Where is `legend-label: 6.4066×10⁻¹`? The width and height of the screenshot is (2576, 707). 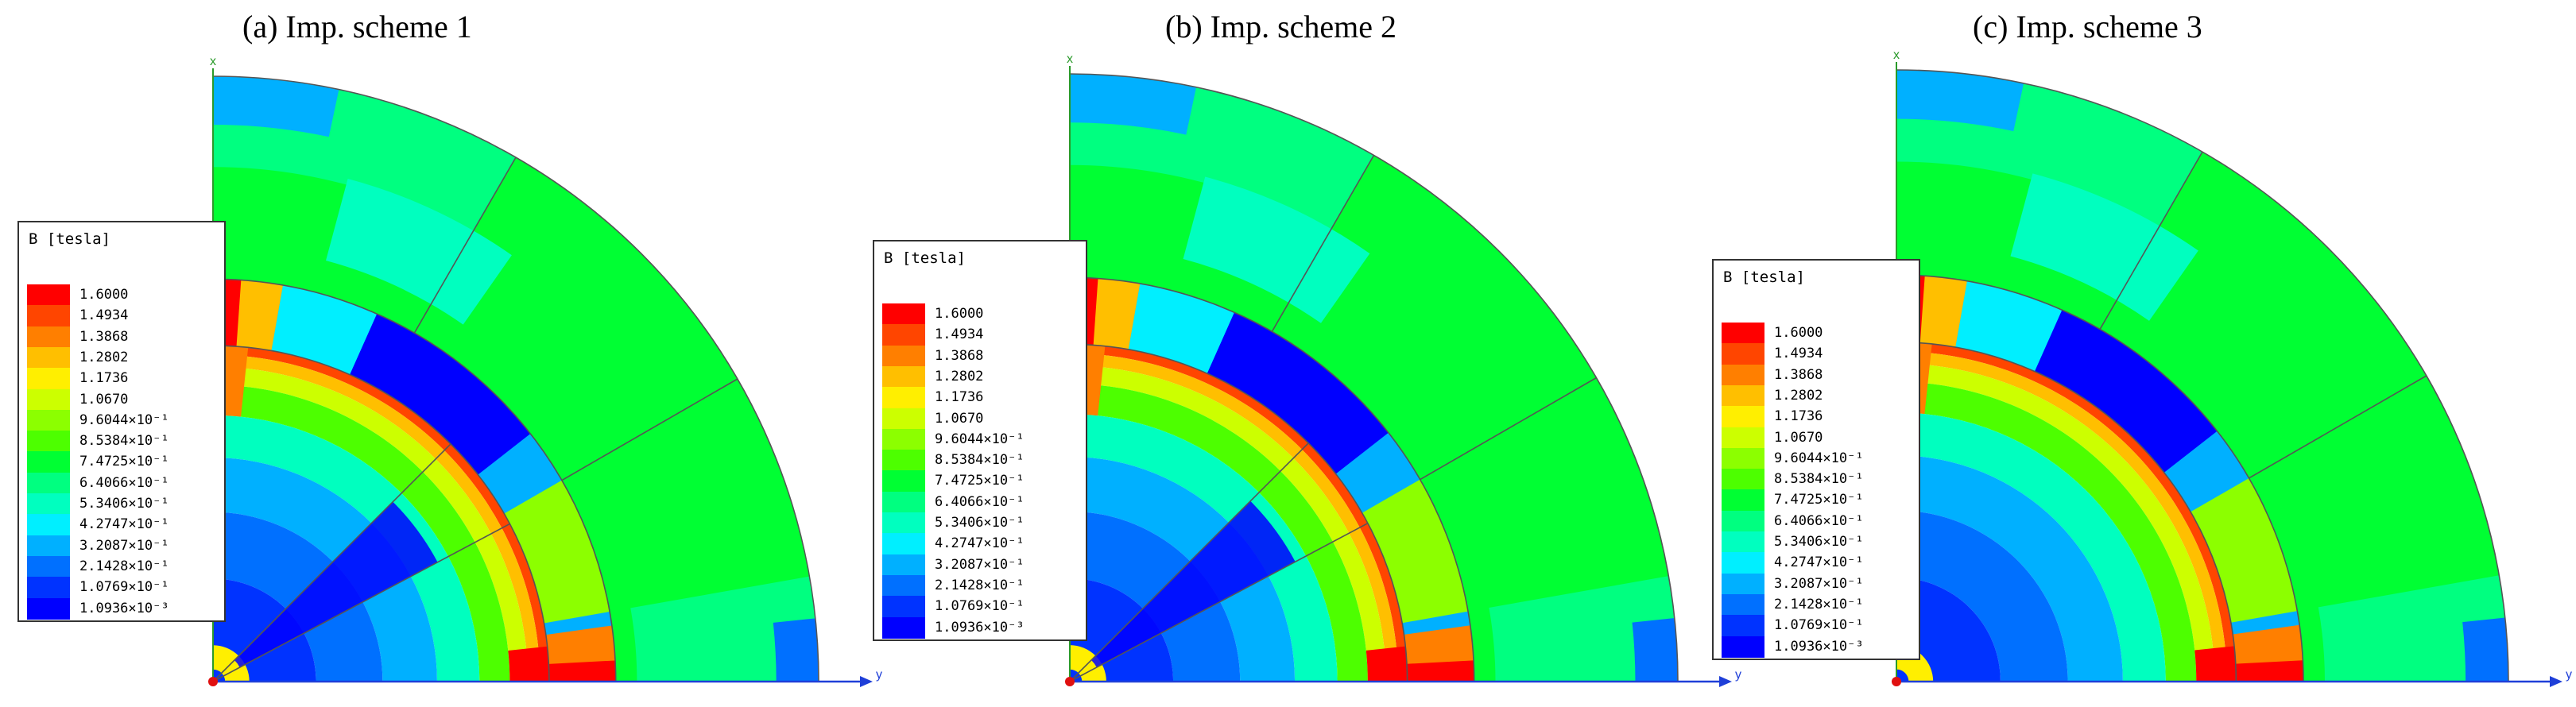 legend-label: 6.4066×10⁻¹ is located at coordinates (124, 482).